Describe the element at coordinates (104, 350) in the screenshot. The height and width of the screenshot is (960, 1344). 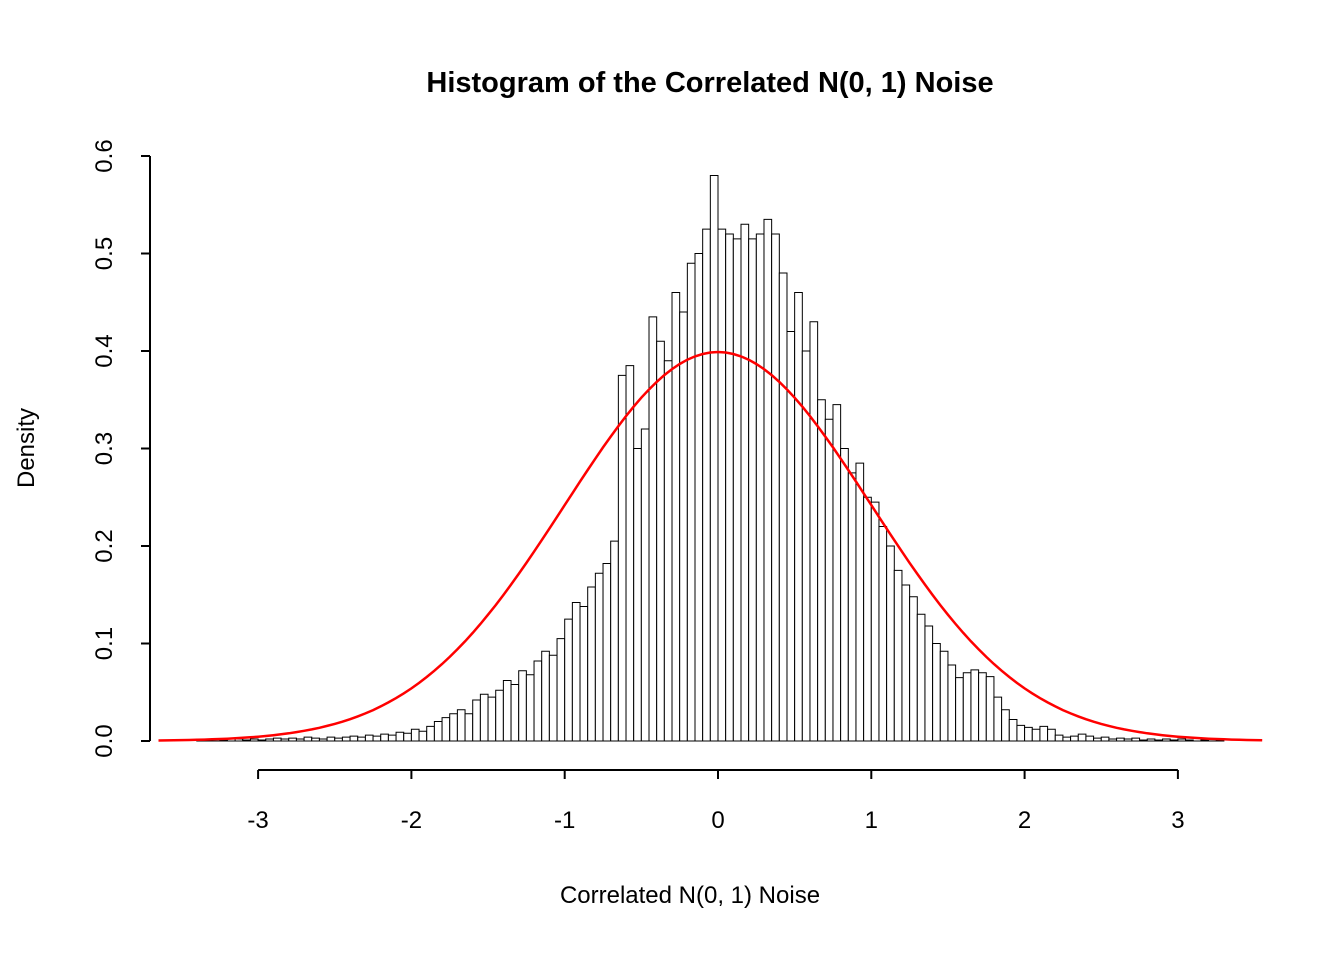
I see `y-tick-label: 0.4` at that location.